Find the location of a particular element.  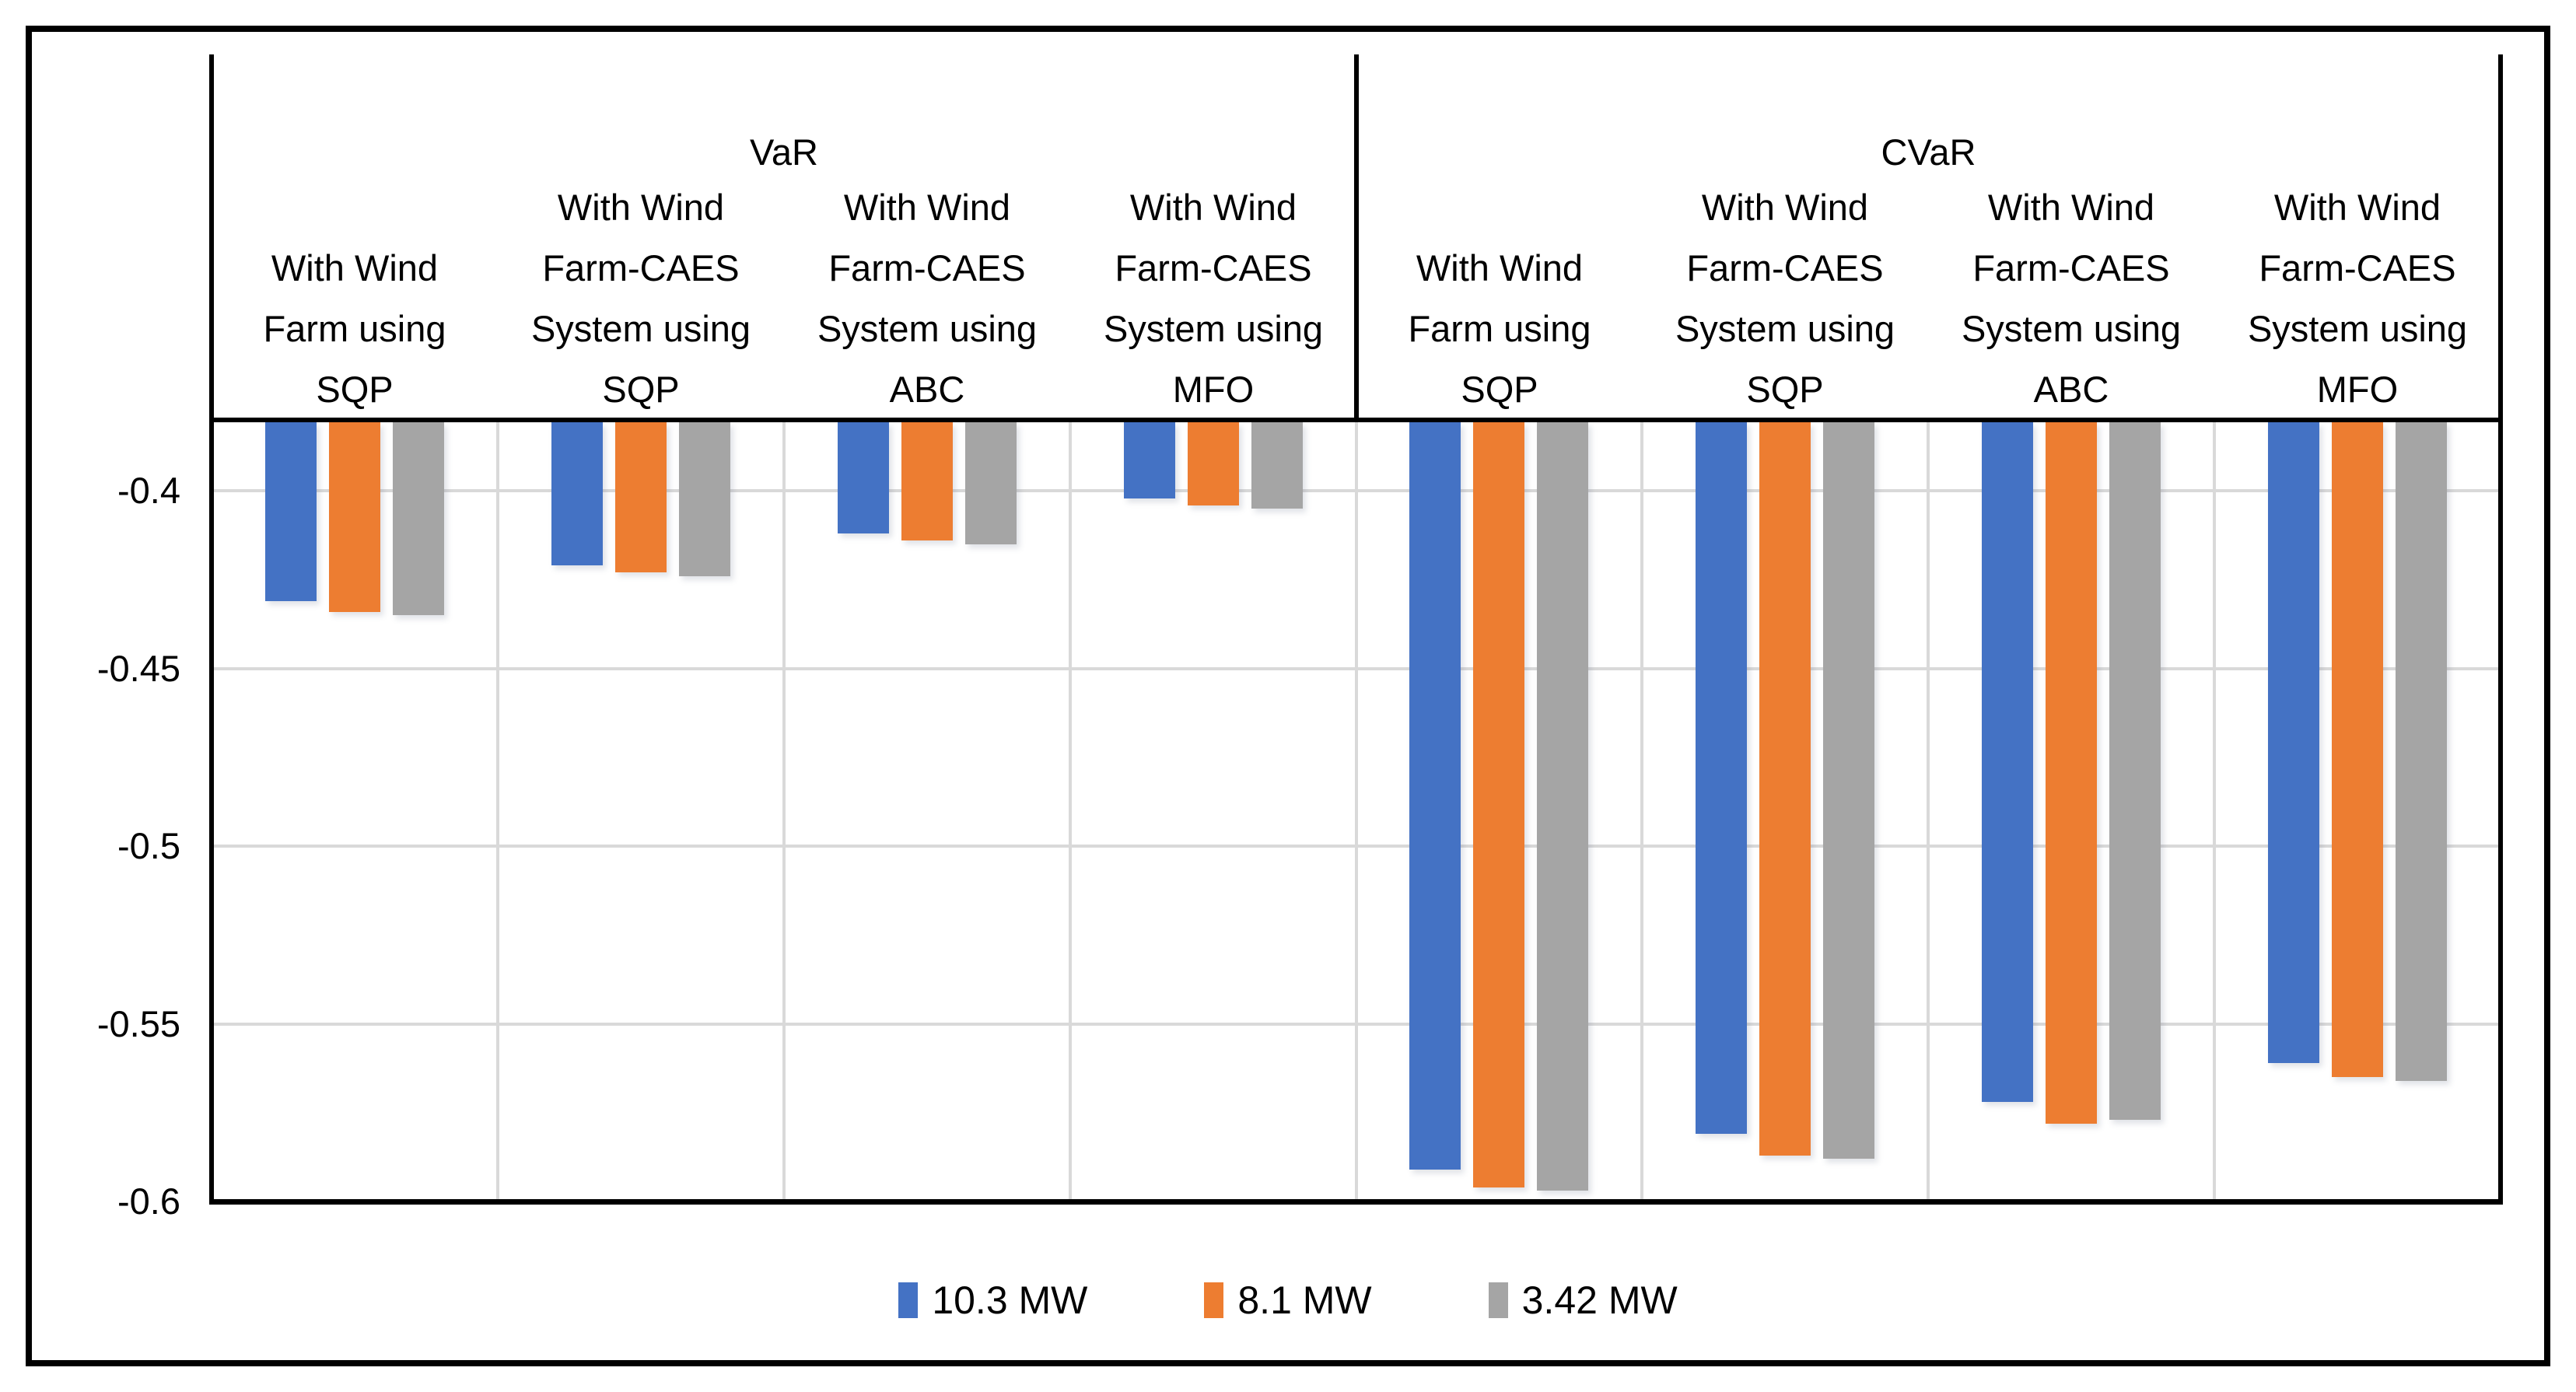

legend-label: 10.3 MW is located at coordinates (1010, 1300).